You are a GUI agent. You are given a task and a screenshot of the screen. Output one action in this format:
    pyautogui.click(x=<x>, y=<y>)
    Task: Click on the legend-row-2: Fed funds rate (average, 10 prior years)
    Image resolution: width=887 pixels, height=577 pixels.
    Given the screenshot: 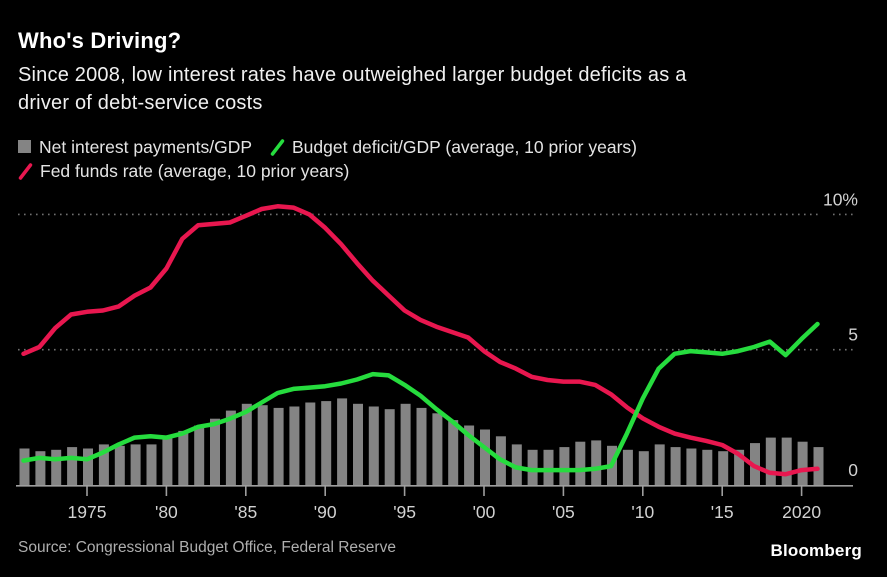 What is the action you would take?
    pyautogui.click(x=446, y=171)
    